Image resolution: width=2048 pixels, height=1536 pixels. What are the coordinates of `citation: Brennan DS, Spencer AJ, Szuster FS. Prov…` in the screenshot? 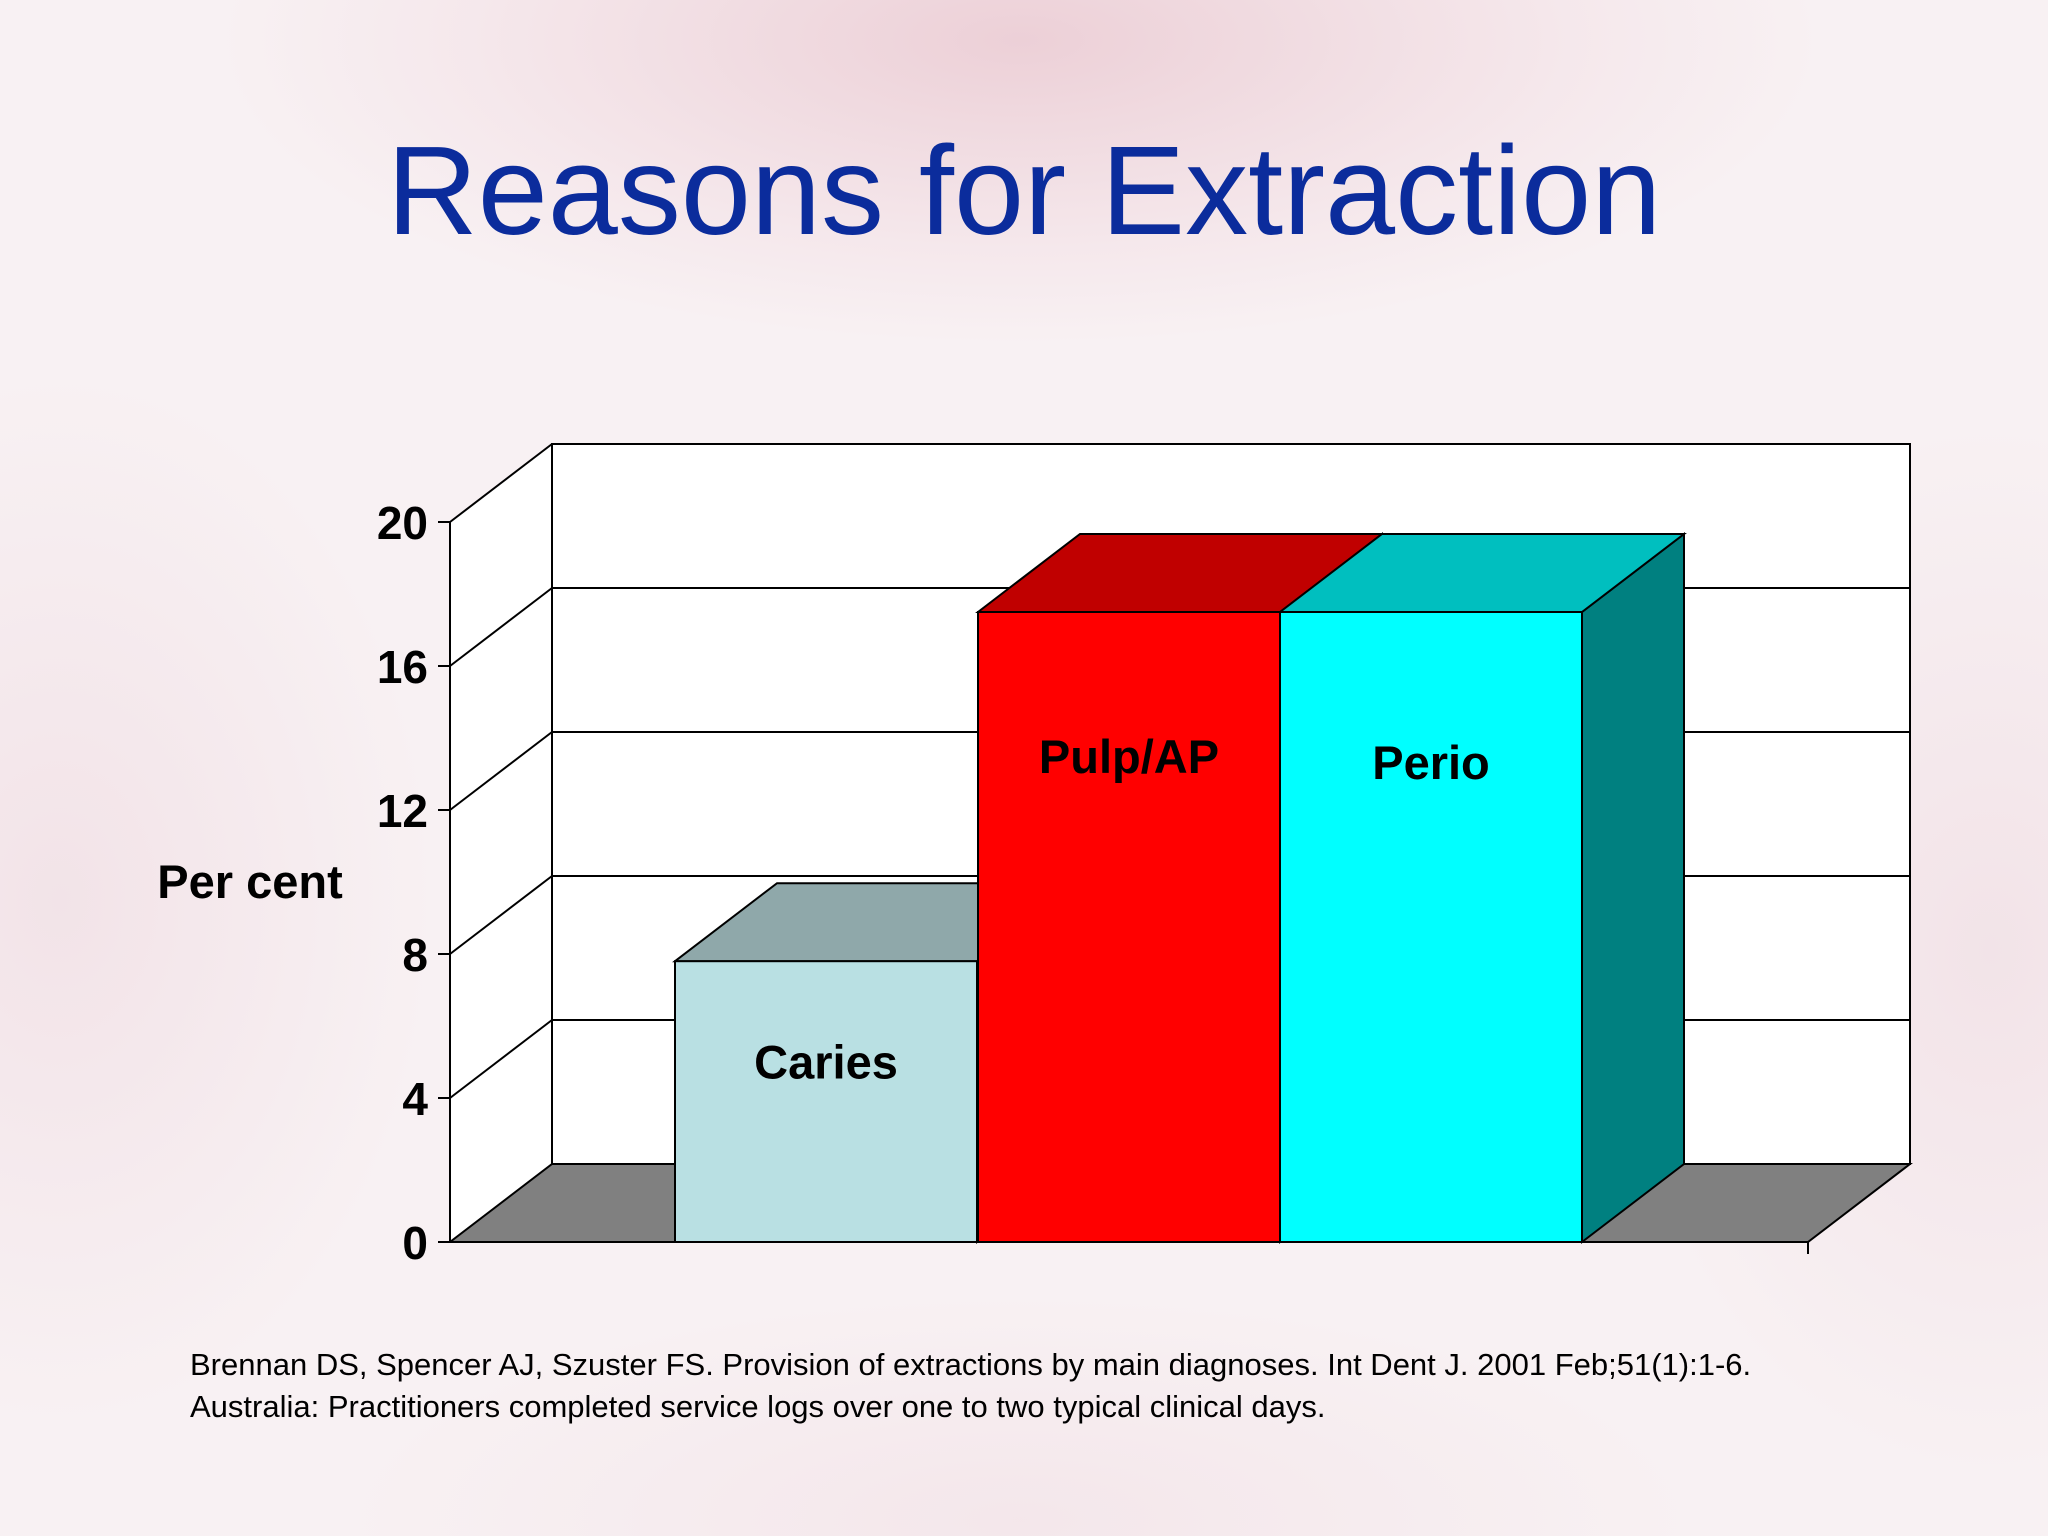 It's located at (1100, 1386).